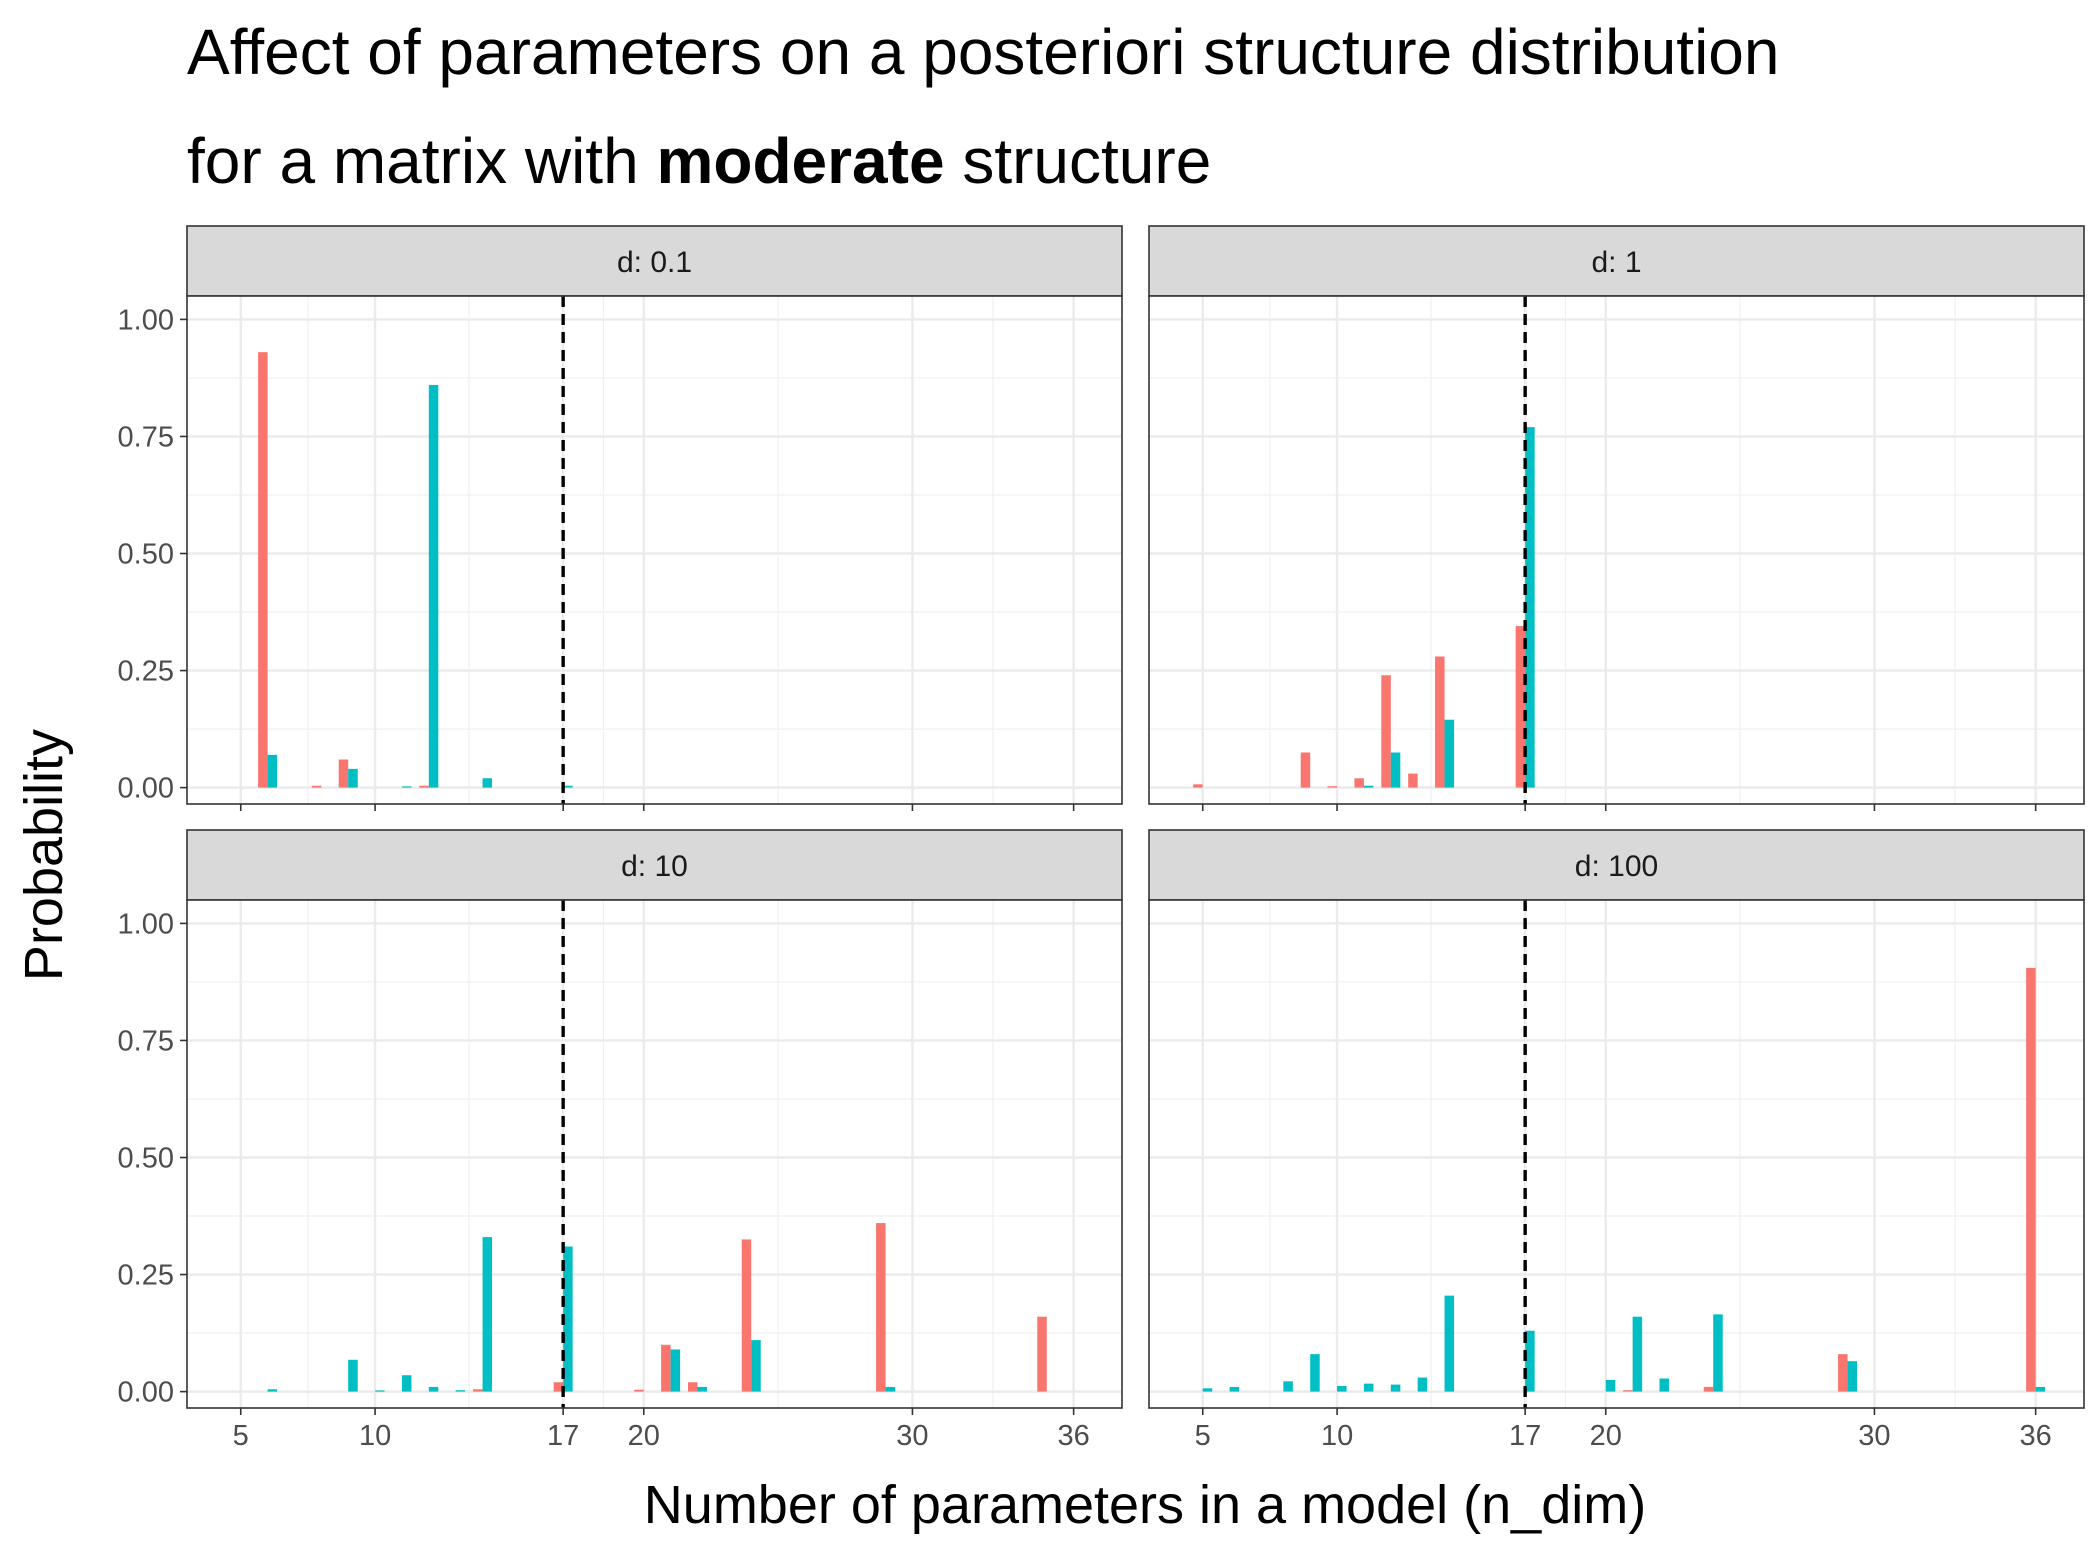  What do you see at coordinates (1145, 1505) in the screenshot?
I see `x-axis-title: Number of parameters in a model (n_dim)` at bounding box center [1145, 1505].